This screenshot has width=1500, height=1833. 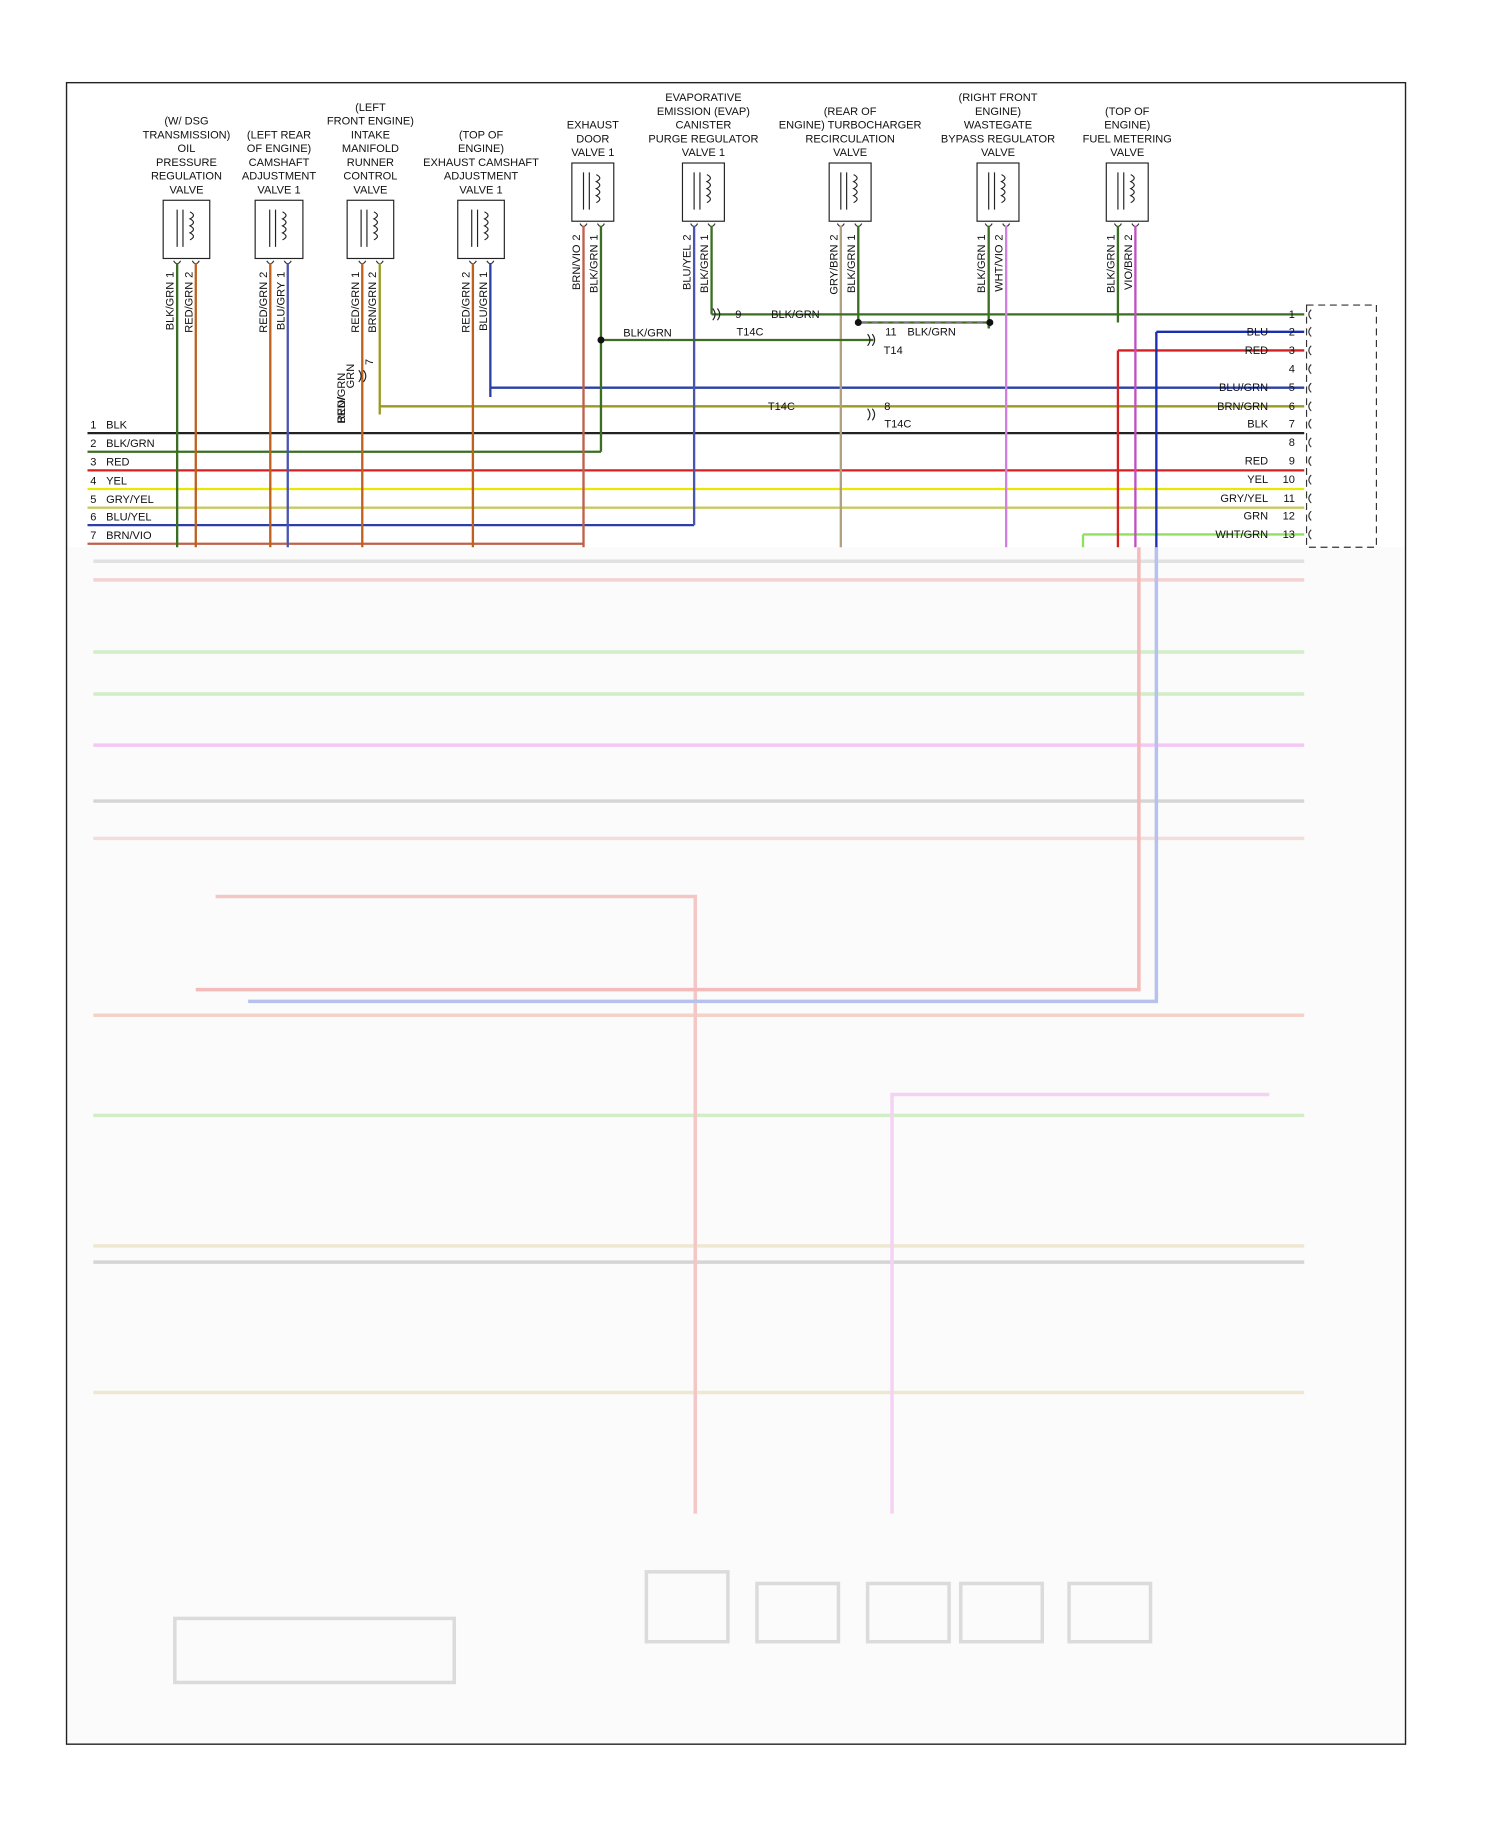 I want to click on connector-outline, so click(x=1341, y=426).